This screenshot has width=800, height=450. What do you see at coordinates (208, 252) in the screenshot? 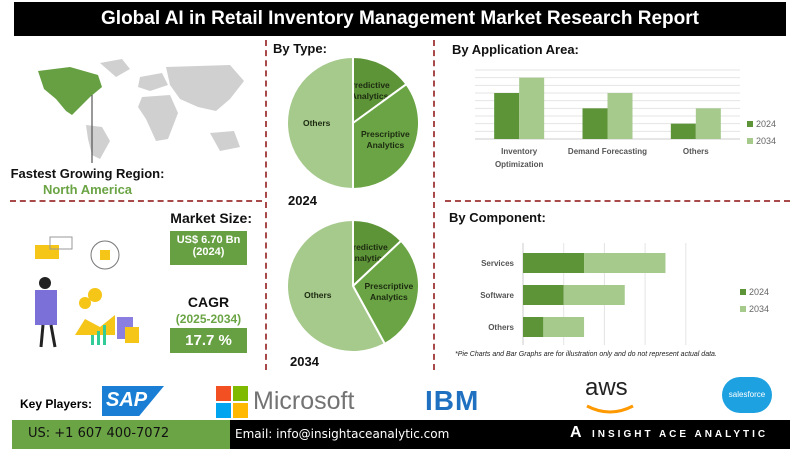
I see `market-size-year: (2024)` at bounding box center [208, 252].